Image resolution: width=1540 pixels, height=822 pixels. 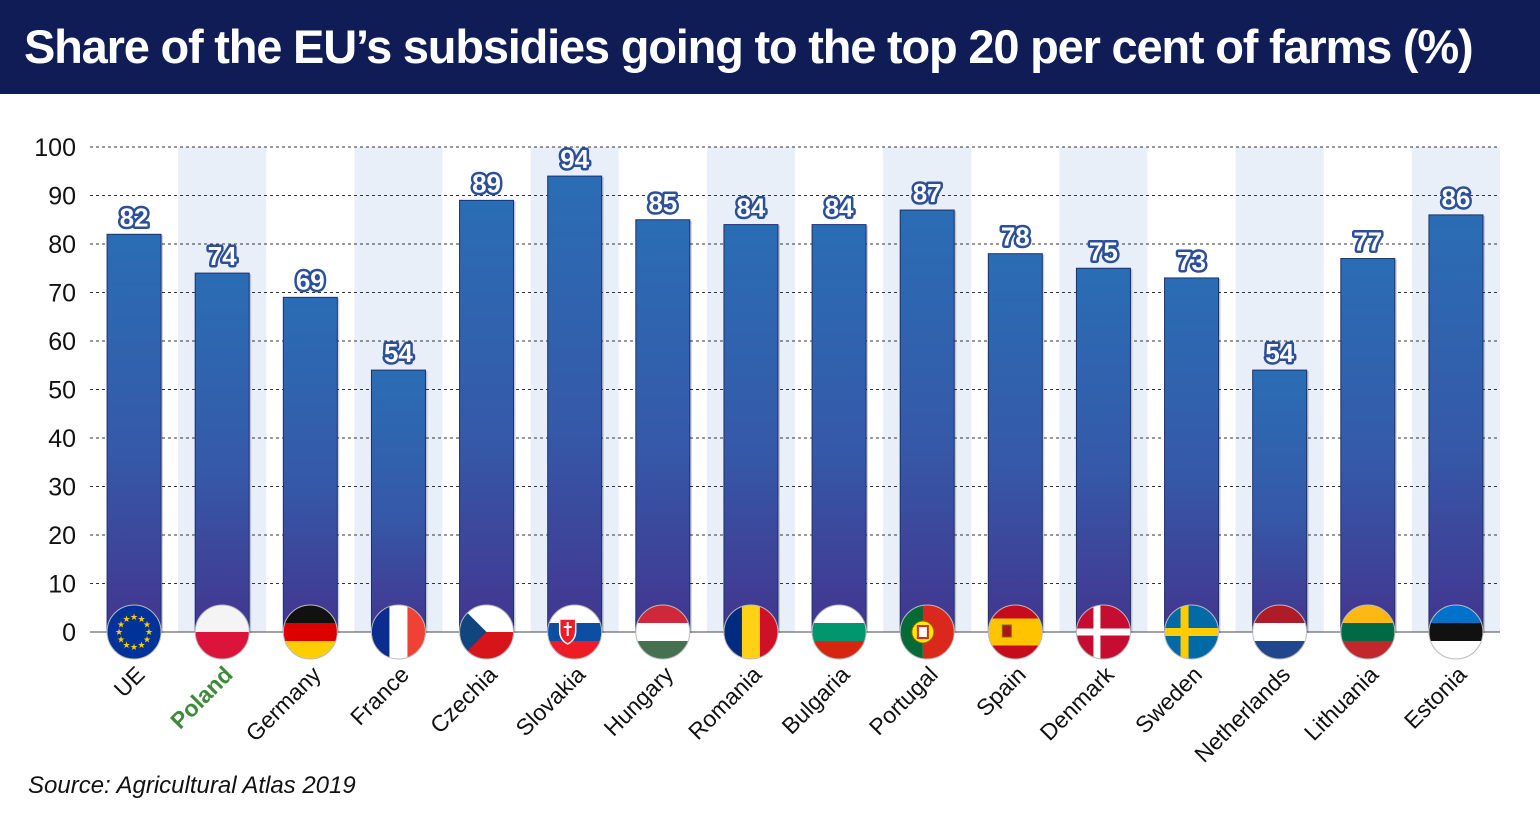 I want to click on y-tick-label: 0, so click(x=69, y=633).